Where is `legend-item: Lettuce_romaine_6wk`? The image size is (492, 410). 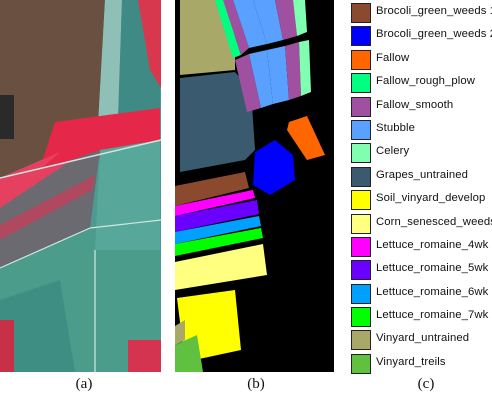
legend-item: Lettuce_romaine_6wk is located at coordinates (419, 294).